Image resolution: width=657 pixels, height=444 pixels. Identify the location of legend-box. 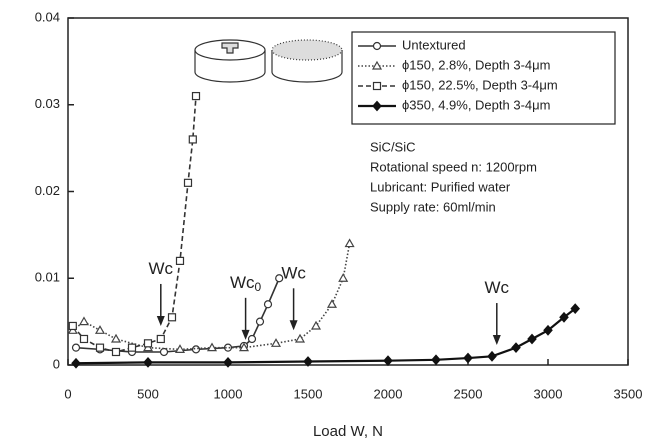
(483, 78).